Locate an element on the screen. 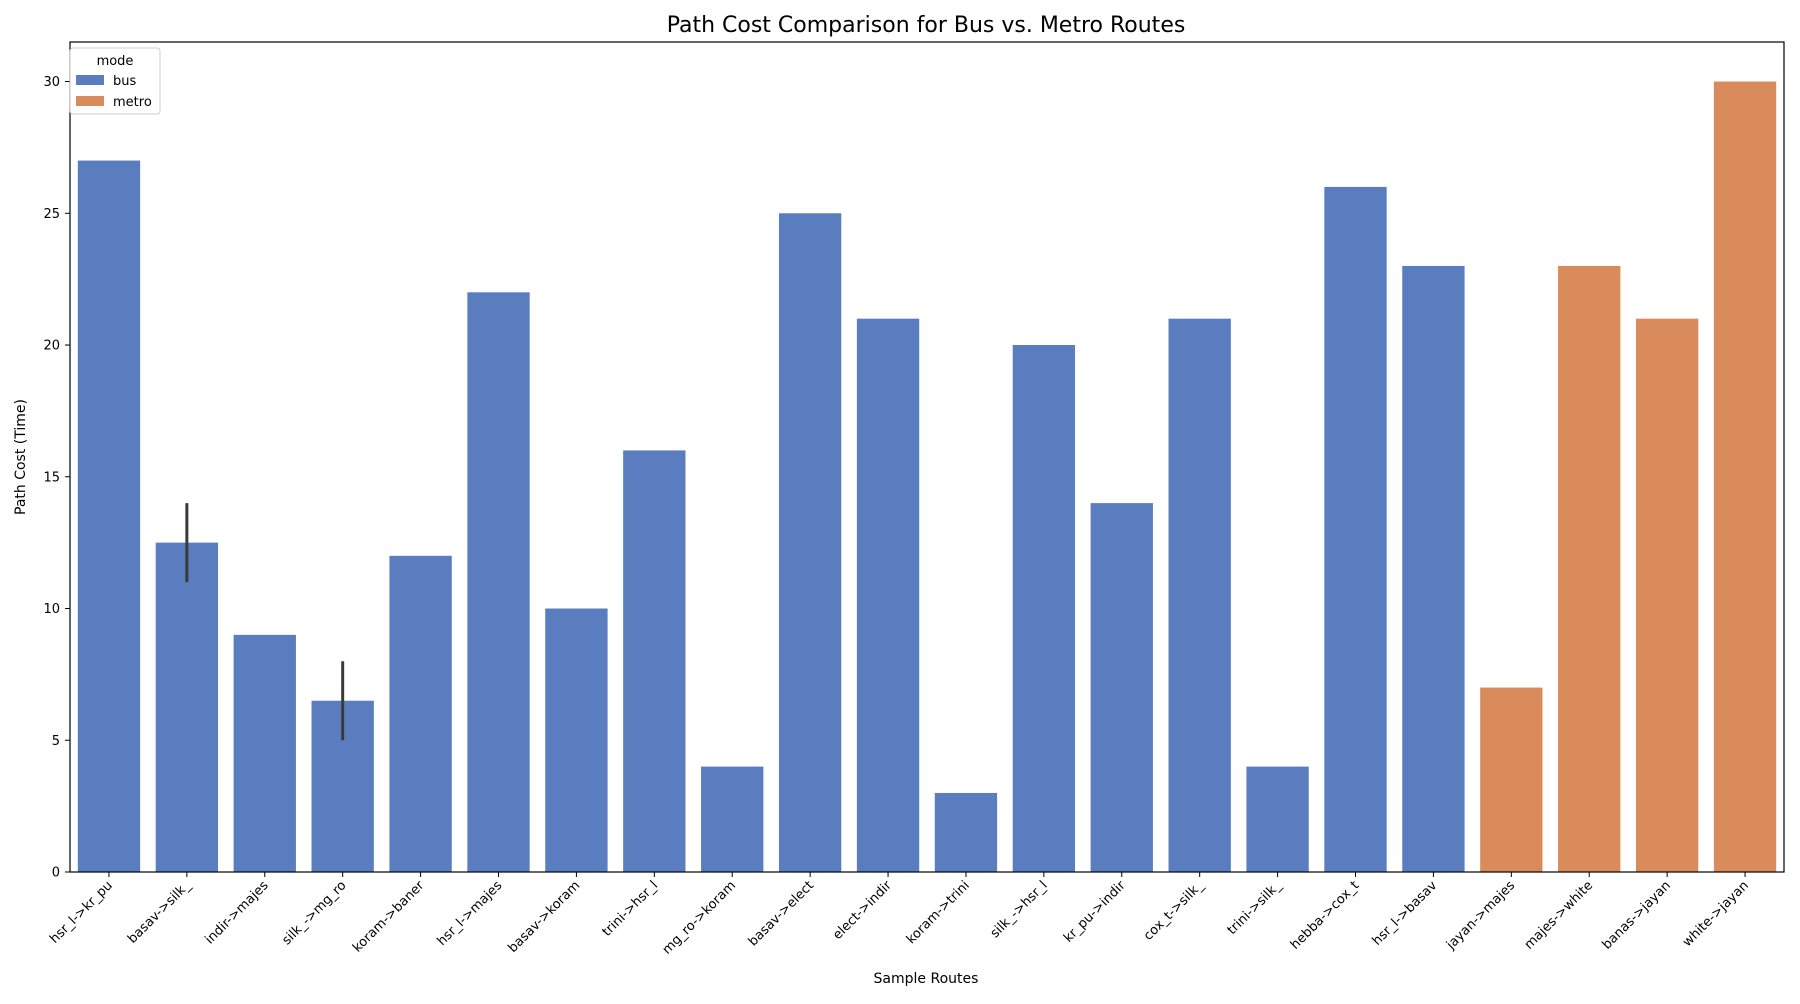 The width and height of the screenshot is (1800, 1004). y-tick-label: 20 is located at coordinates (51, 346).